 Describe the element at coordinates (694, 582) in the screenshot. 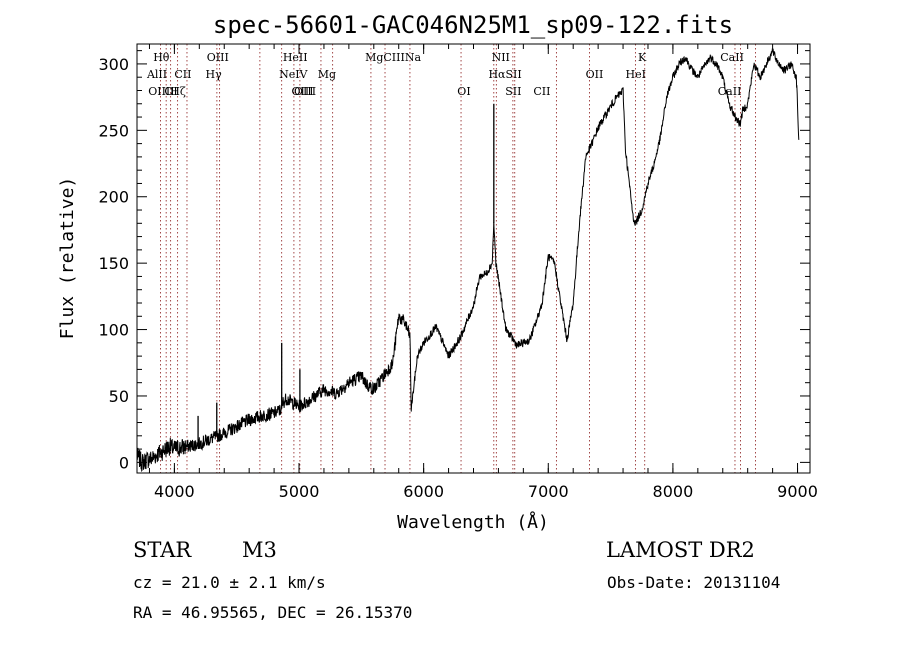

I see `observation-date: Obs-Date: 20131104` at that location.